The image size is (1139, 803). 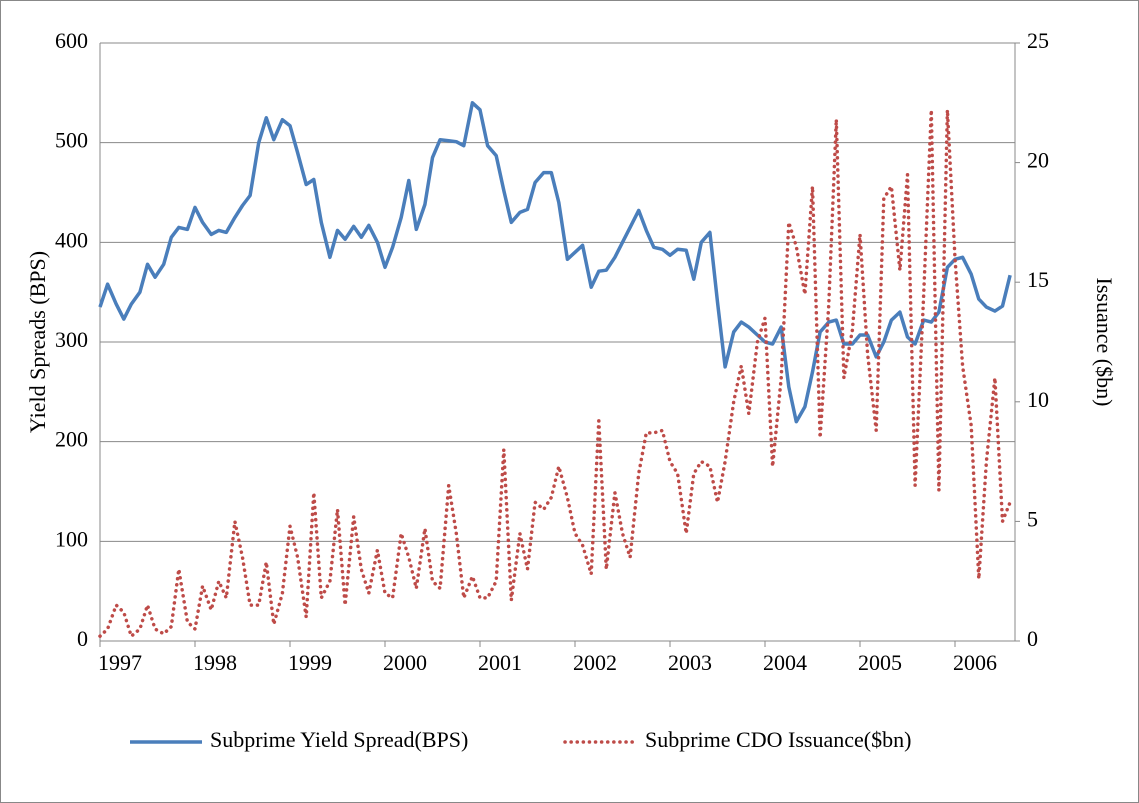 I want to click on x-tick-label: 1998, so click(x=215, y=662).